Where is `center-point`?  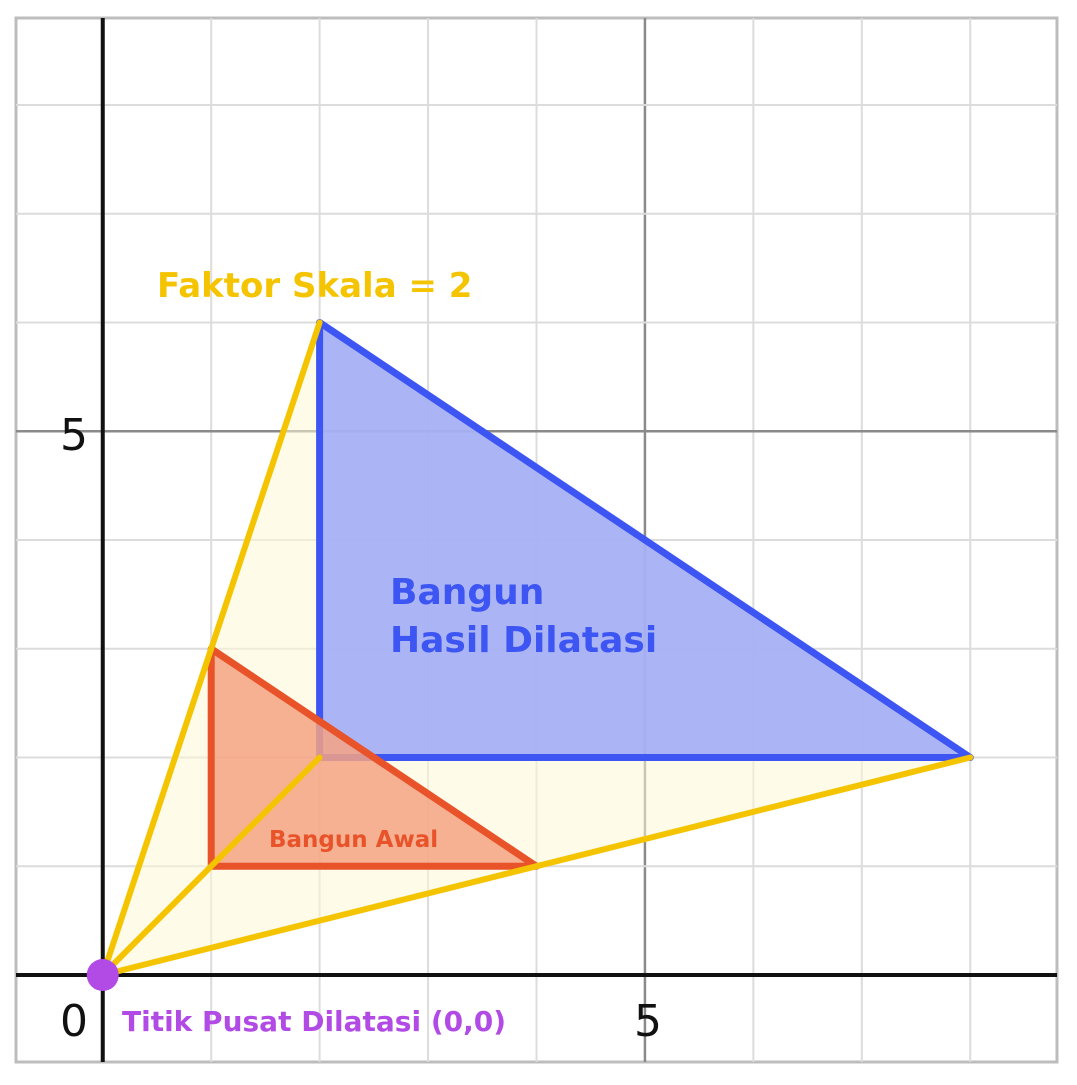 center-point is located at coordinates (102, 975).